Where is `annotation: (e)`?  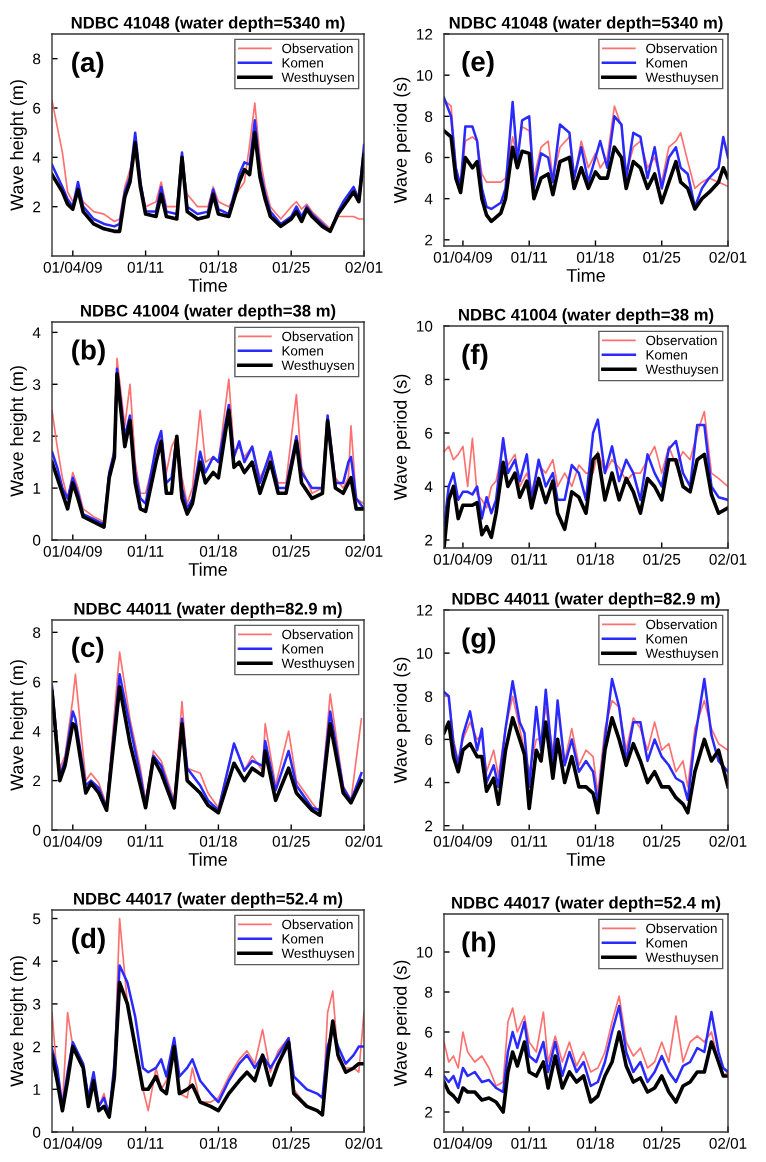 annotation: (e) is located at coordinates (478, 63).